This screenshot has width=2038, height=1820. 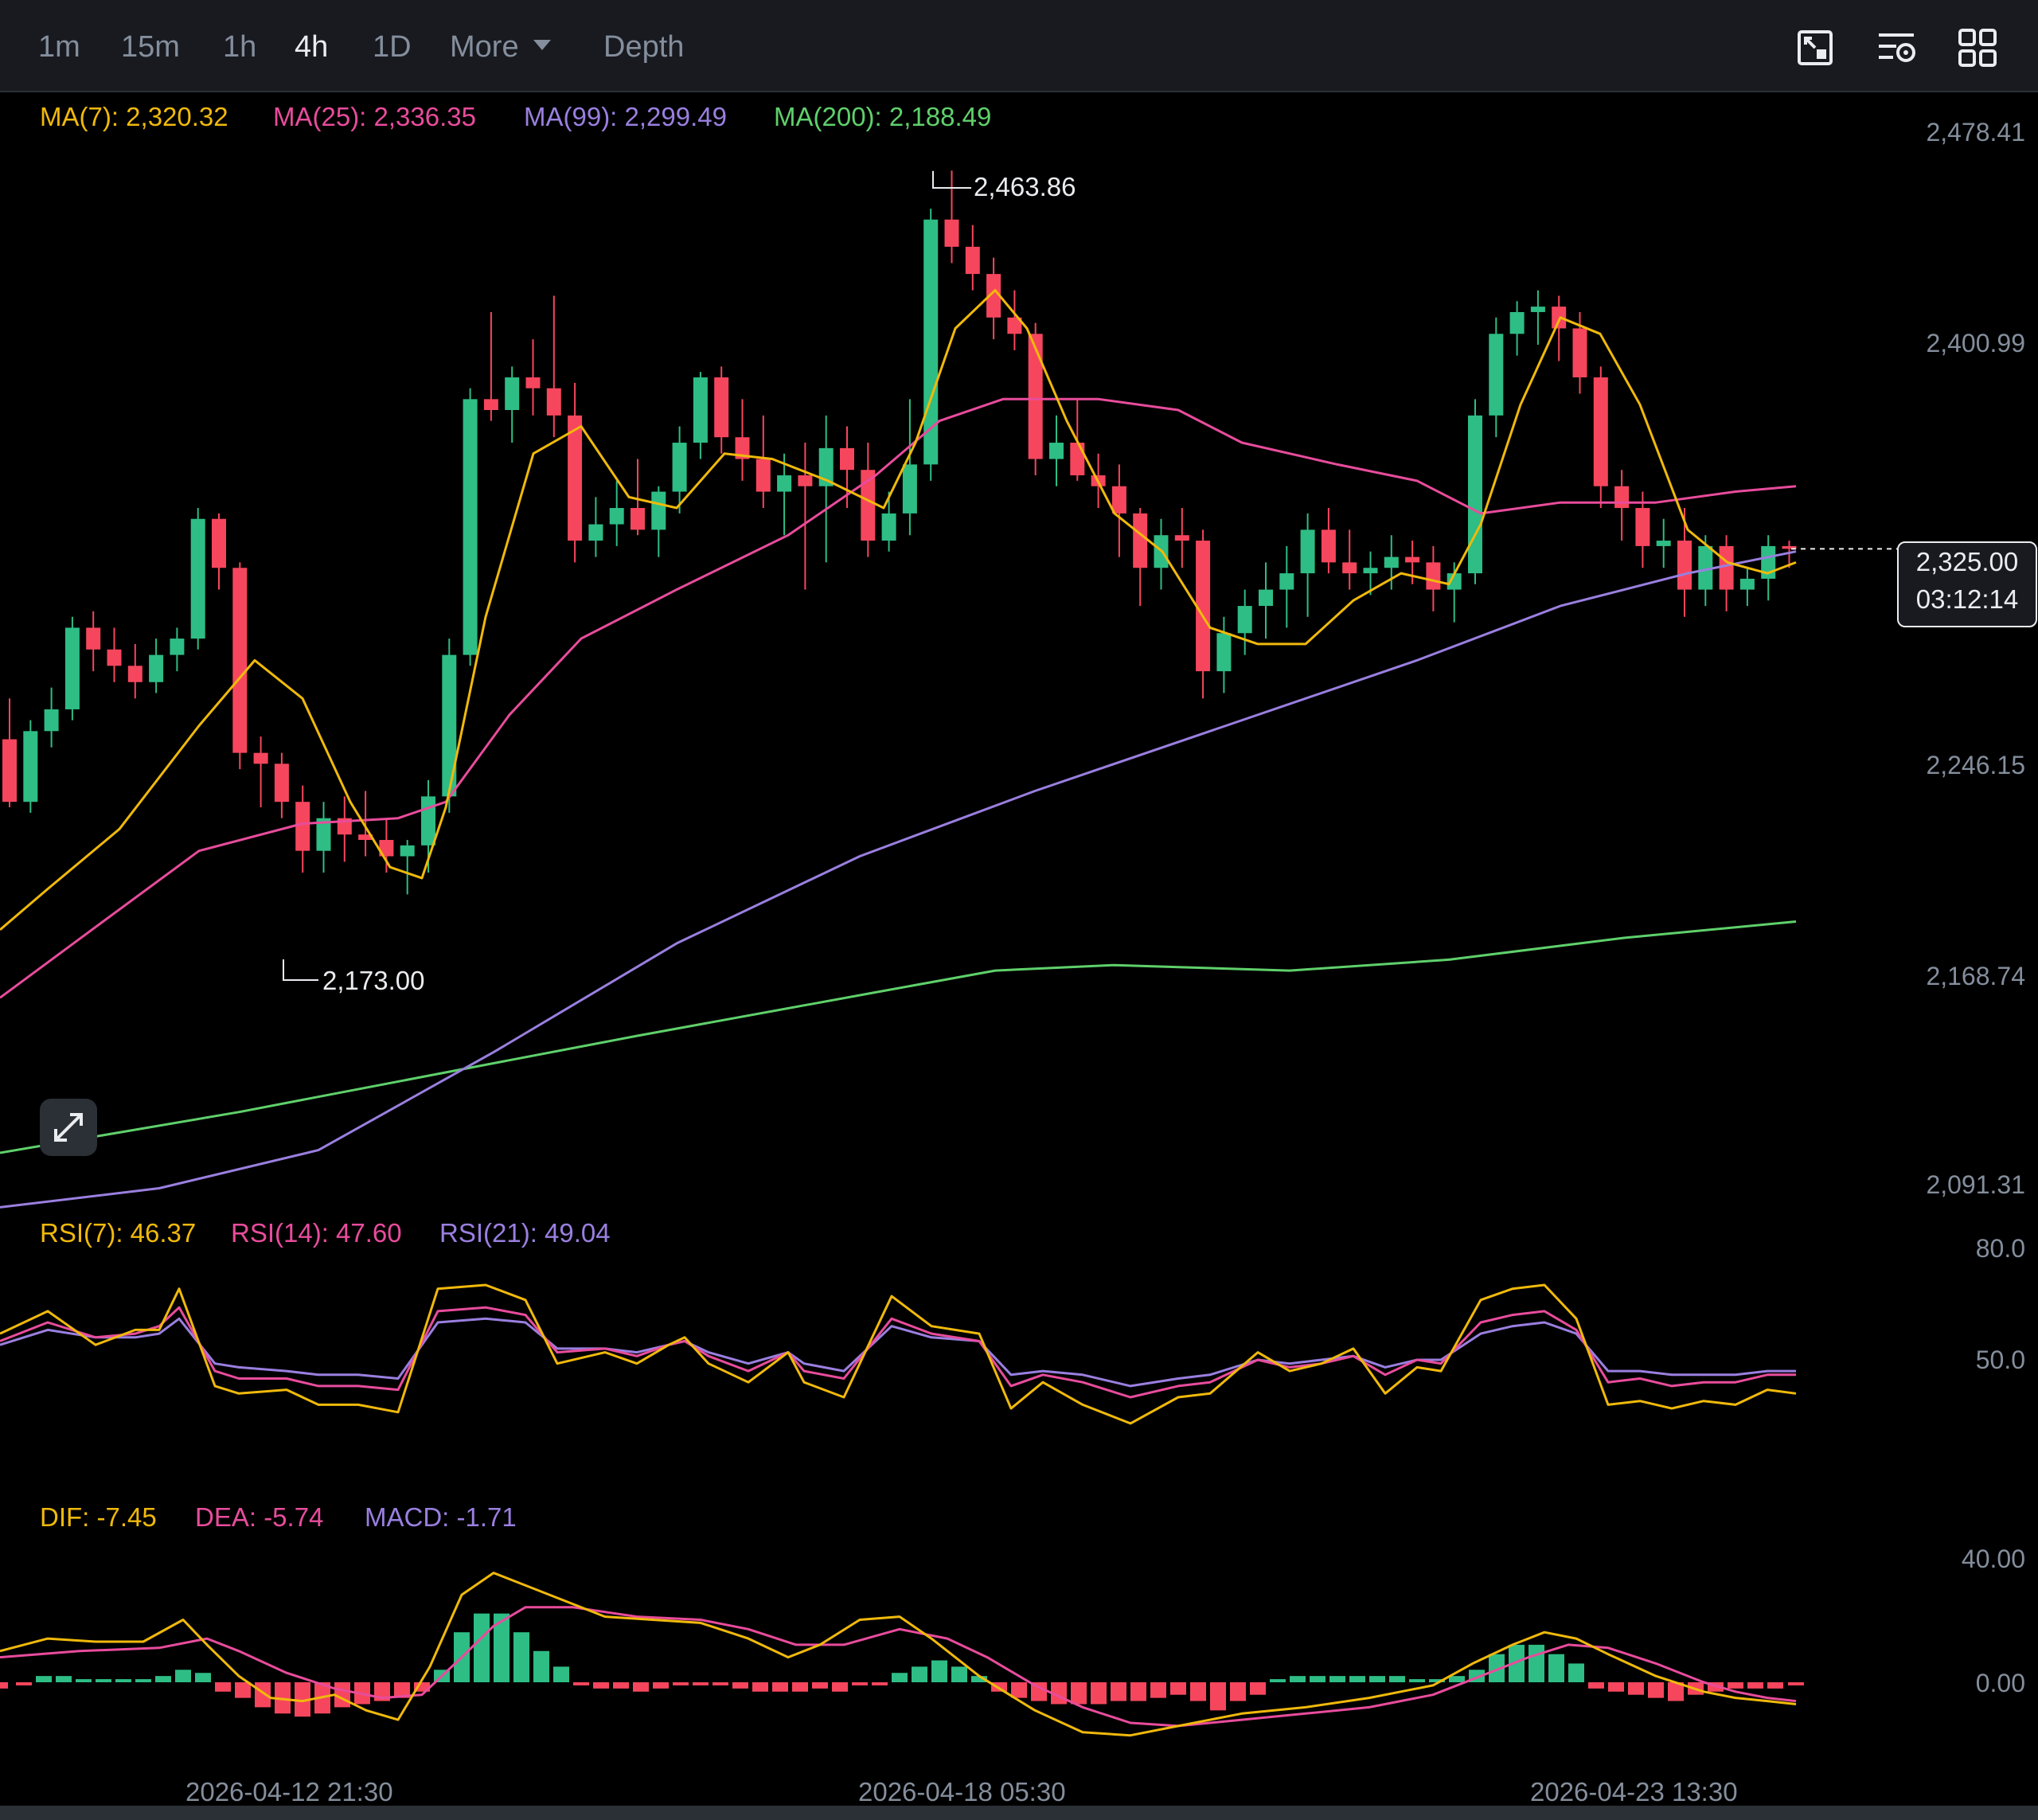 What do you see at coordinates (485, 47) in the screenshot?
I see `more-label: More` at bounding box center [485, 47].